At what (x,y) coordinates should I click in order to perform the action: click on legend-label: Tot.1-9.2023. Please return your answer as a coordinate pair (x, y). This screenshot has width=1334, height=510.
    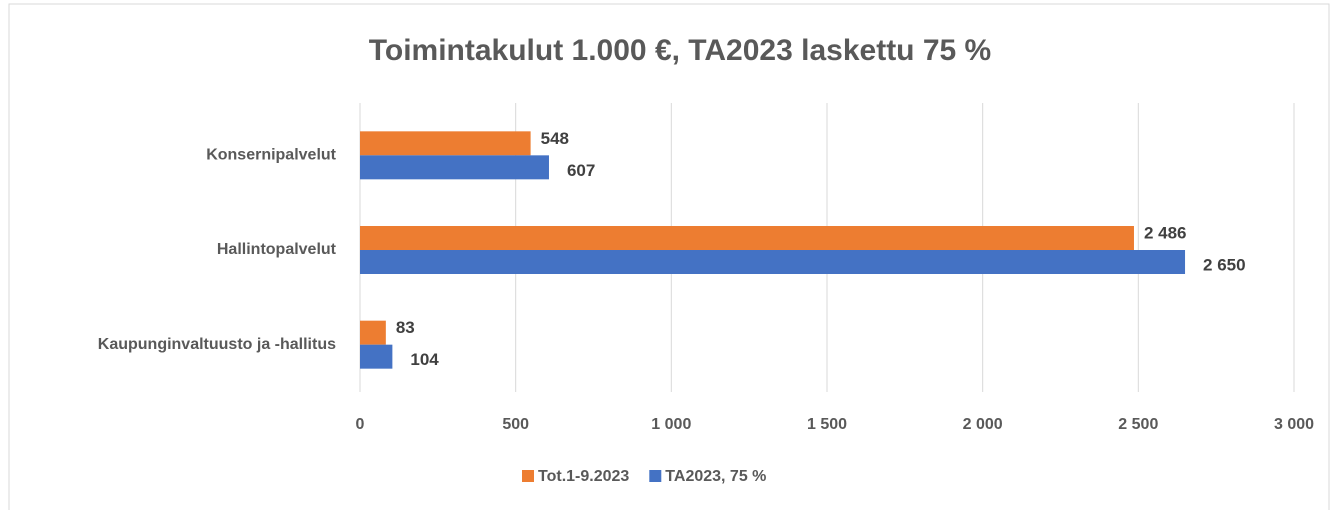
    Looking at the image, I should click on (583, 476).